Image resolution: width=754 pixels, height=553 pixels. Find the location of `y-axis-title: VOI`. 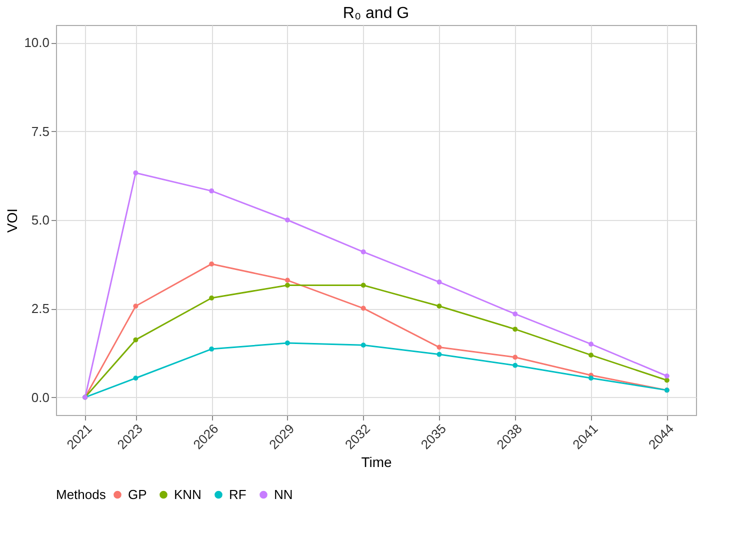

y-axis-title: VOI is located at coordinates (12, 220).